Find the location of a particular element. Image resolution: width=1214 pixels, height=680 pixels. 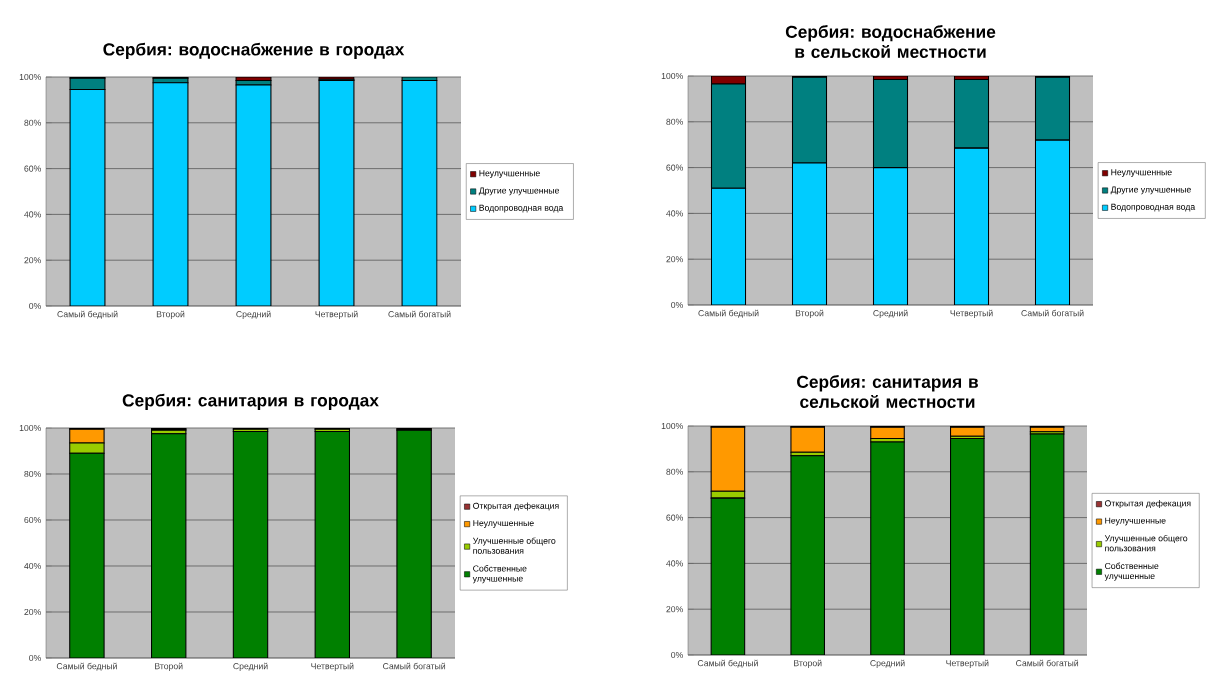

chart-title: Сербия: водоснабжение в сельской местности is located at coordinates (890, 41).